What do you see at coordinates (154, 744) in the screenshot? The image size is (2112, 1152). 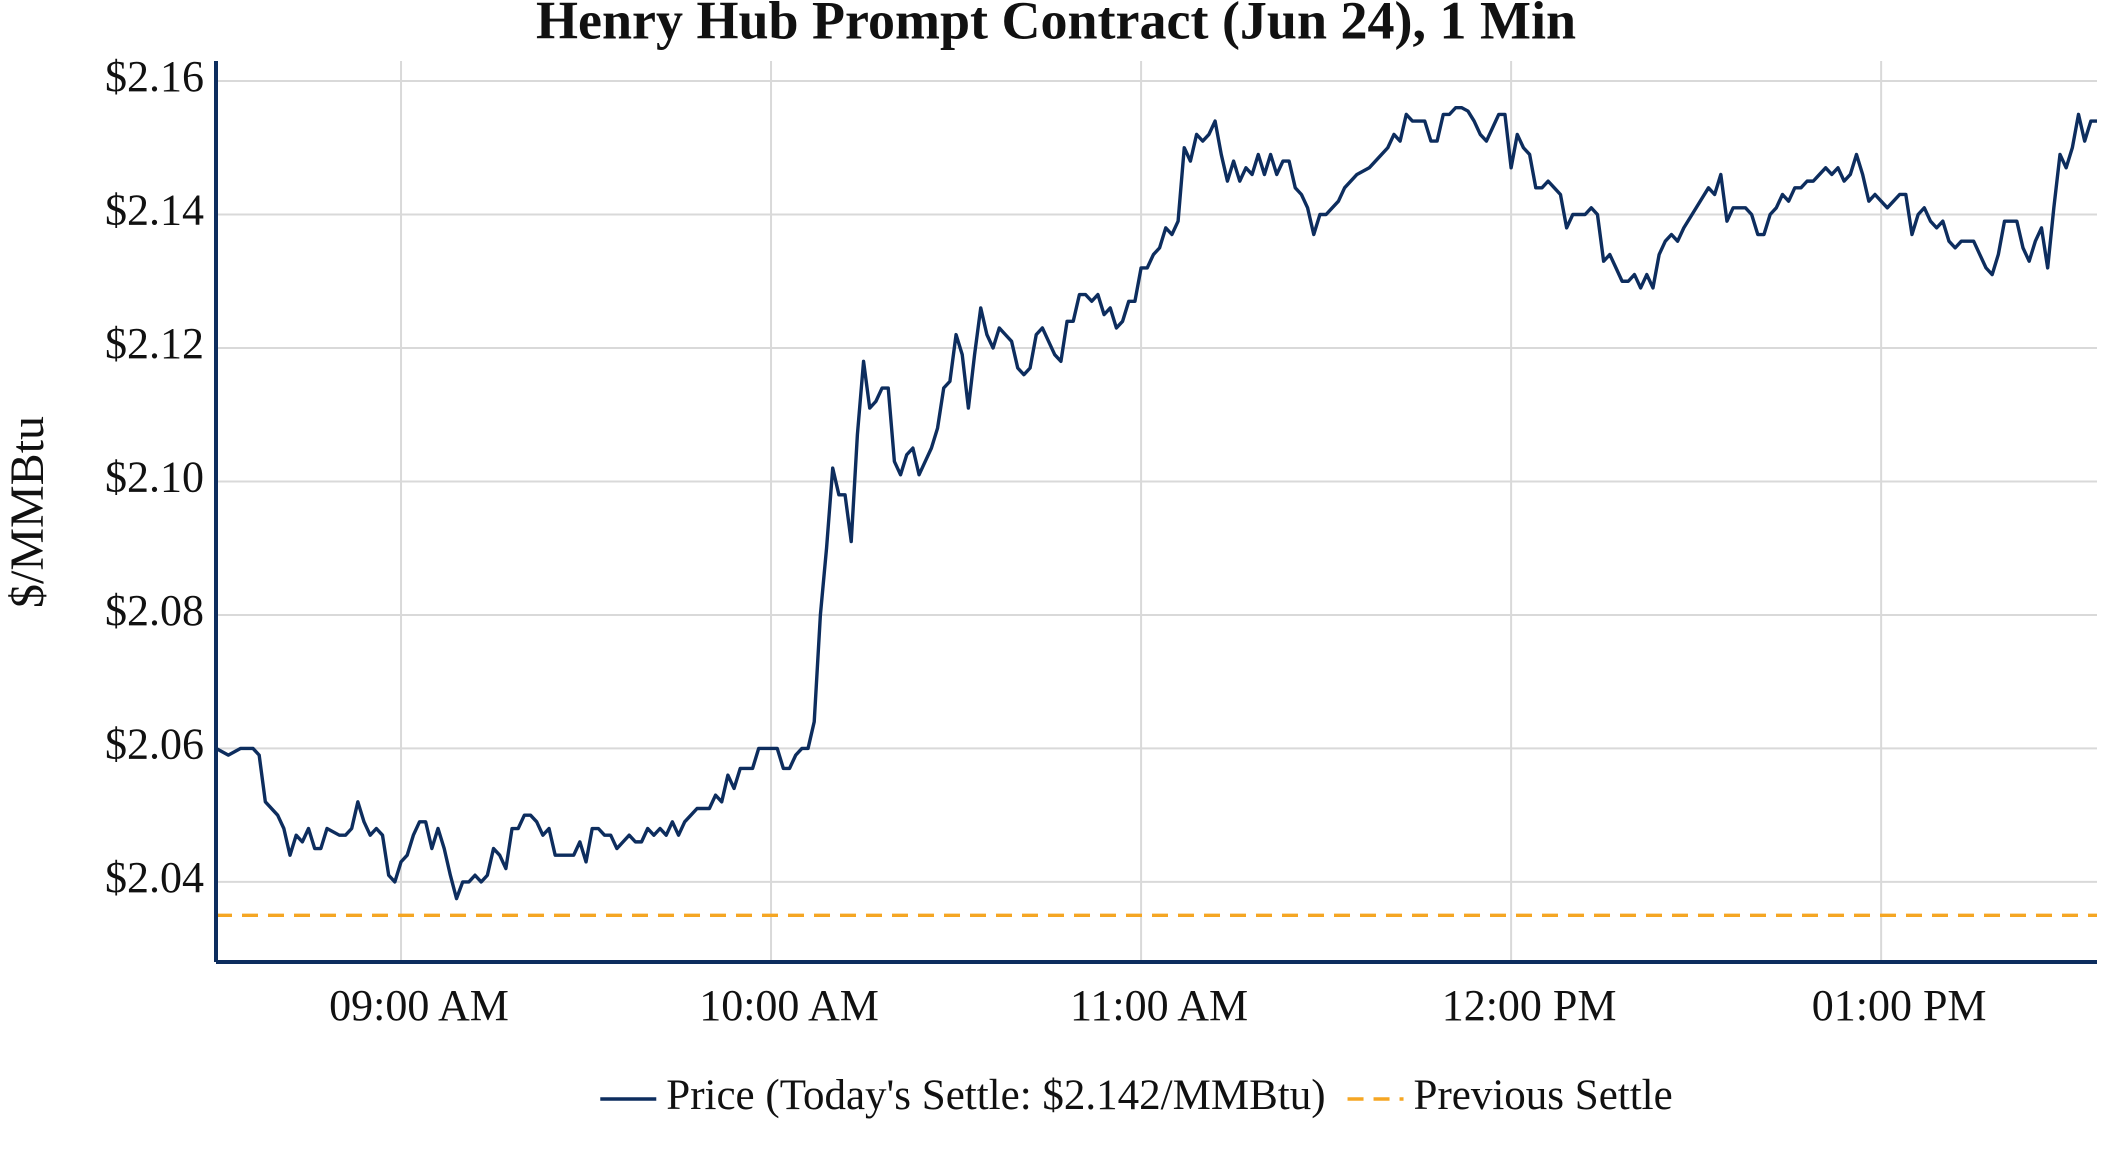 I see `y-tick-label: $2.06` at bounding box center [154, 744].